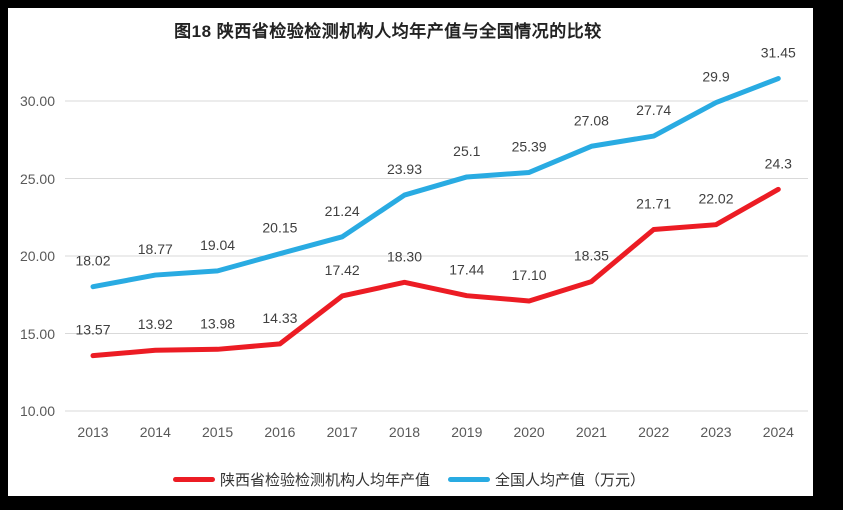  What do you see at coordinates (37, 333) in the screenshot?
I see `y-tick-label: 15.00` at bounding box center [37, 333].